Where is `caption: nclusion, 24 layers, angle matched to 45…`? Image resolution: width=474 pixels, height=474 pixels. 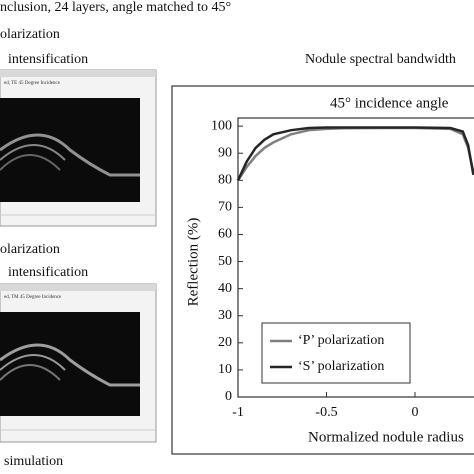 caption: nclusion, 24 layers, angle matched to 45… is located at coordinates (115, 7).